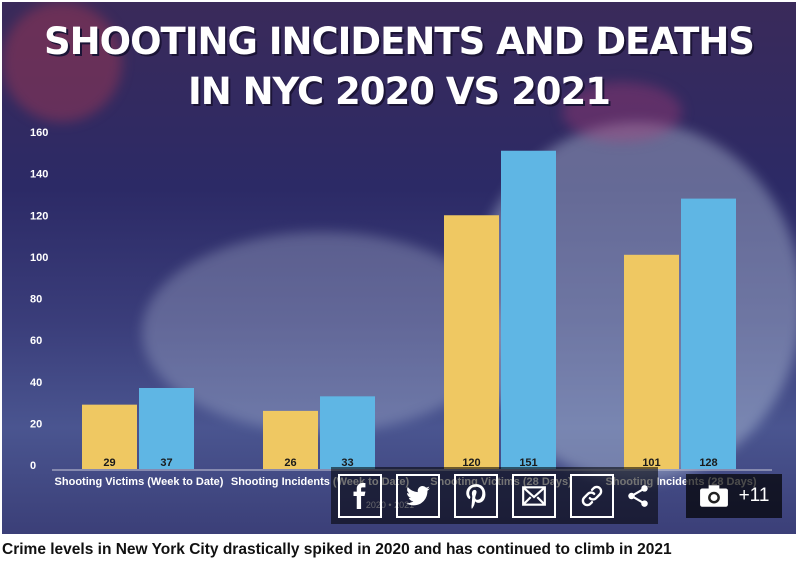 This screenshot has height=566, width=798. I want to click on y-tick-label: 140, so click(39, 175).